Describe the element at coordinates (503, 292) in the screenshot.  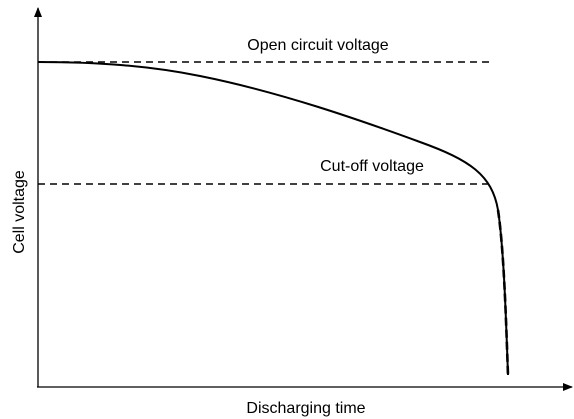
I see `discharge-curve-tail` at that location.